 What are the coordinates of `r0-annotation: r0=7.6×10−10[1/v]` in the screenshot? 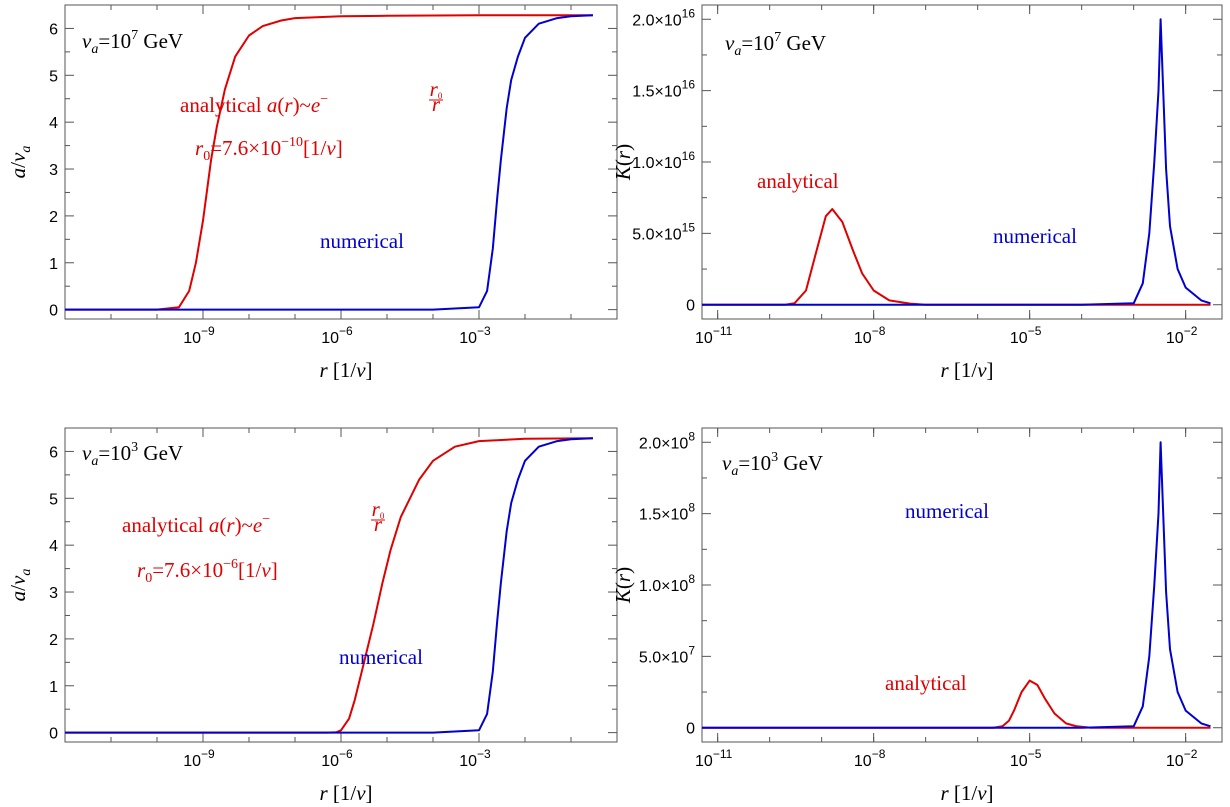 It's located at (269, 149).